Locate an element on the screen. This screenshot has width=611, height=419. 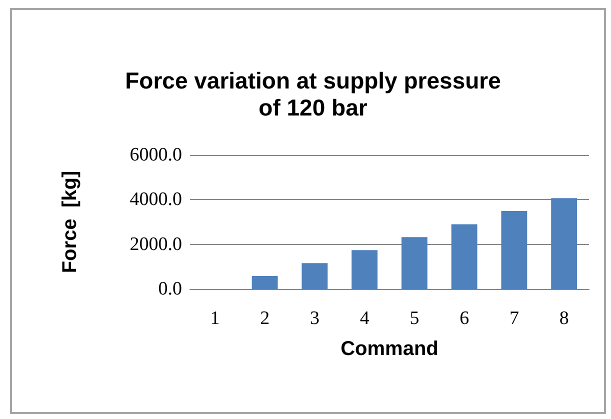
x-tick-label: 1 is located at coordinates (215, 318).